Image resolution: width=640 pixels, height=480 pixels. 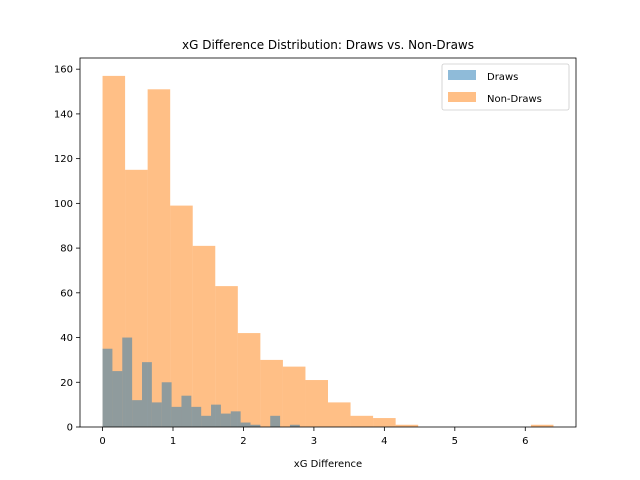 What do you see at coordinates (505, 87) in the screenshot?
I see `legend: Draws Non-Draws` at bounding box center [505, 87].